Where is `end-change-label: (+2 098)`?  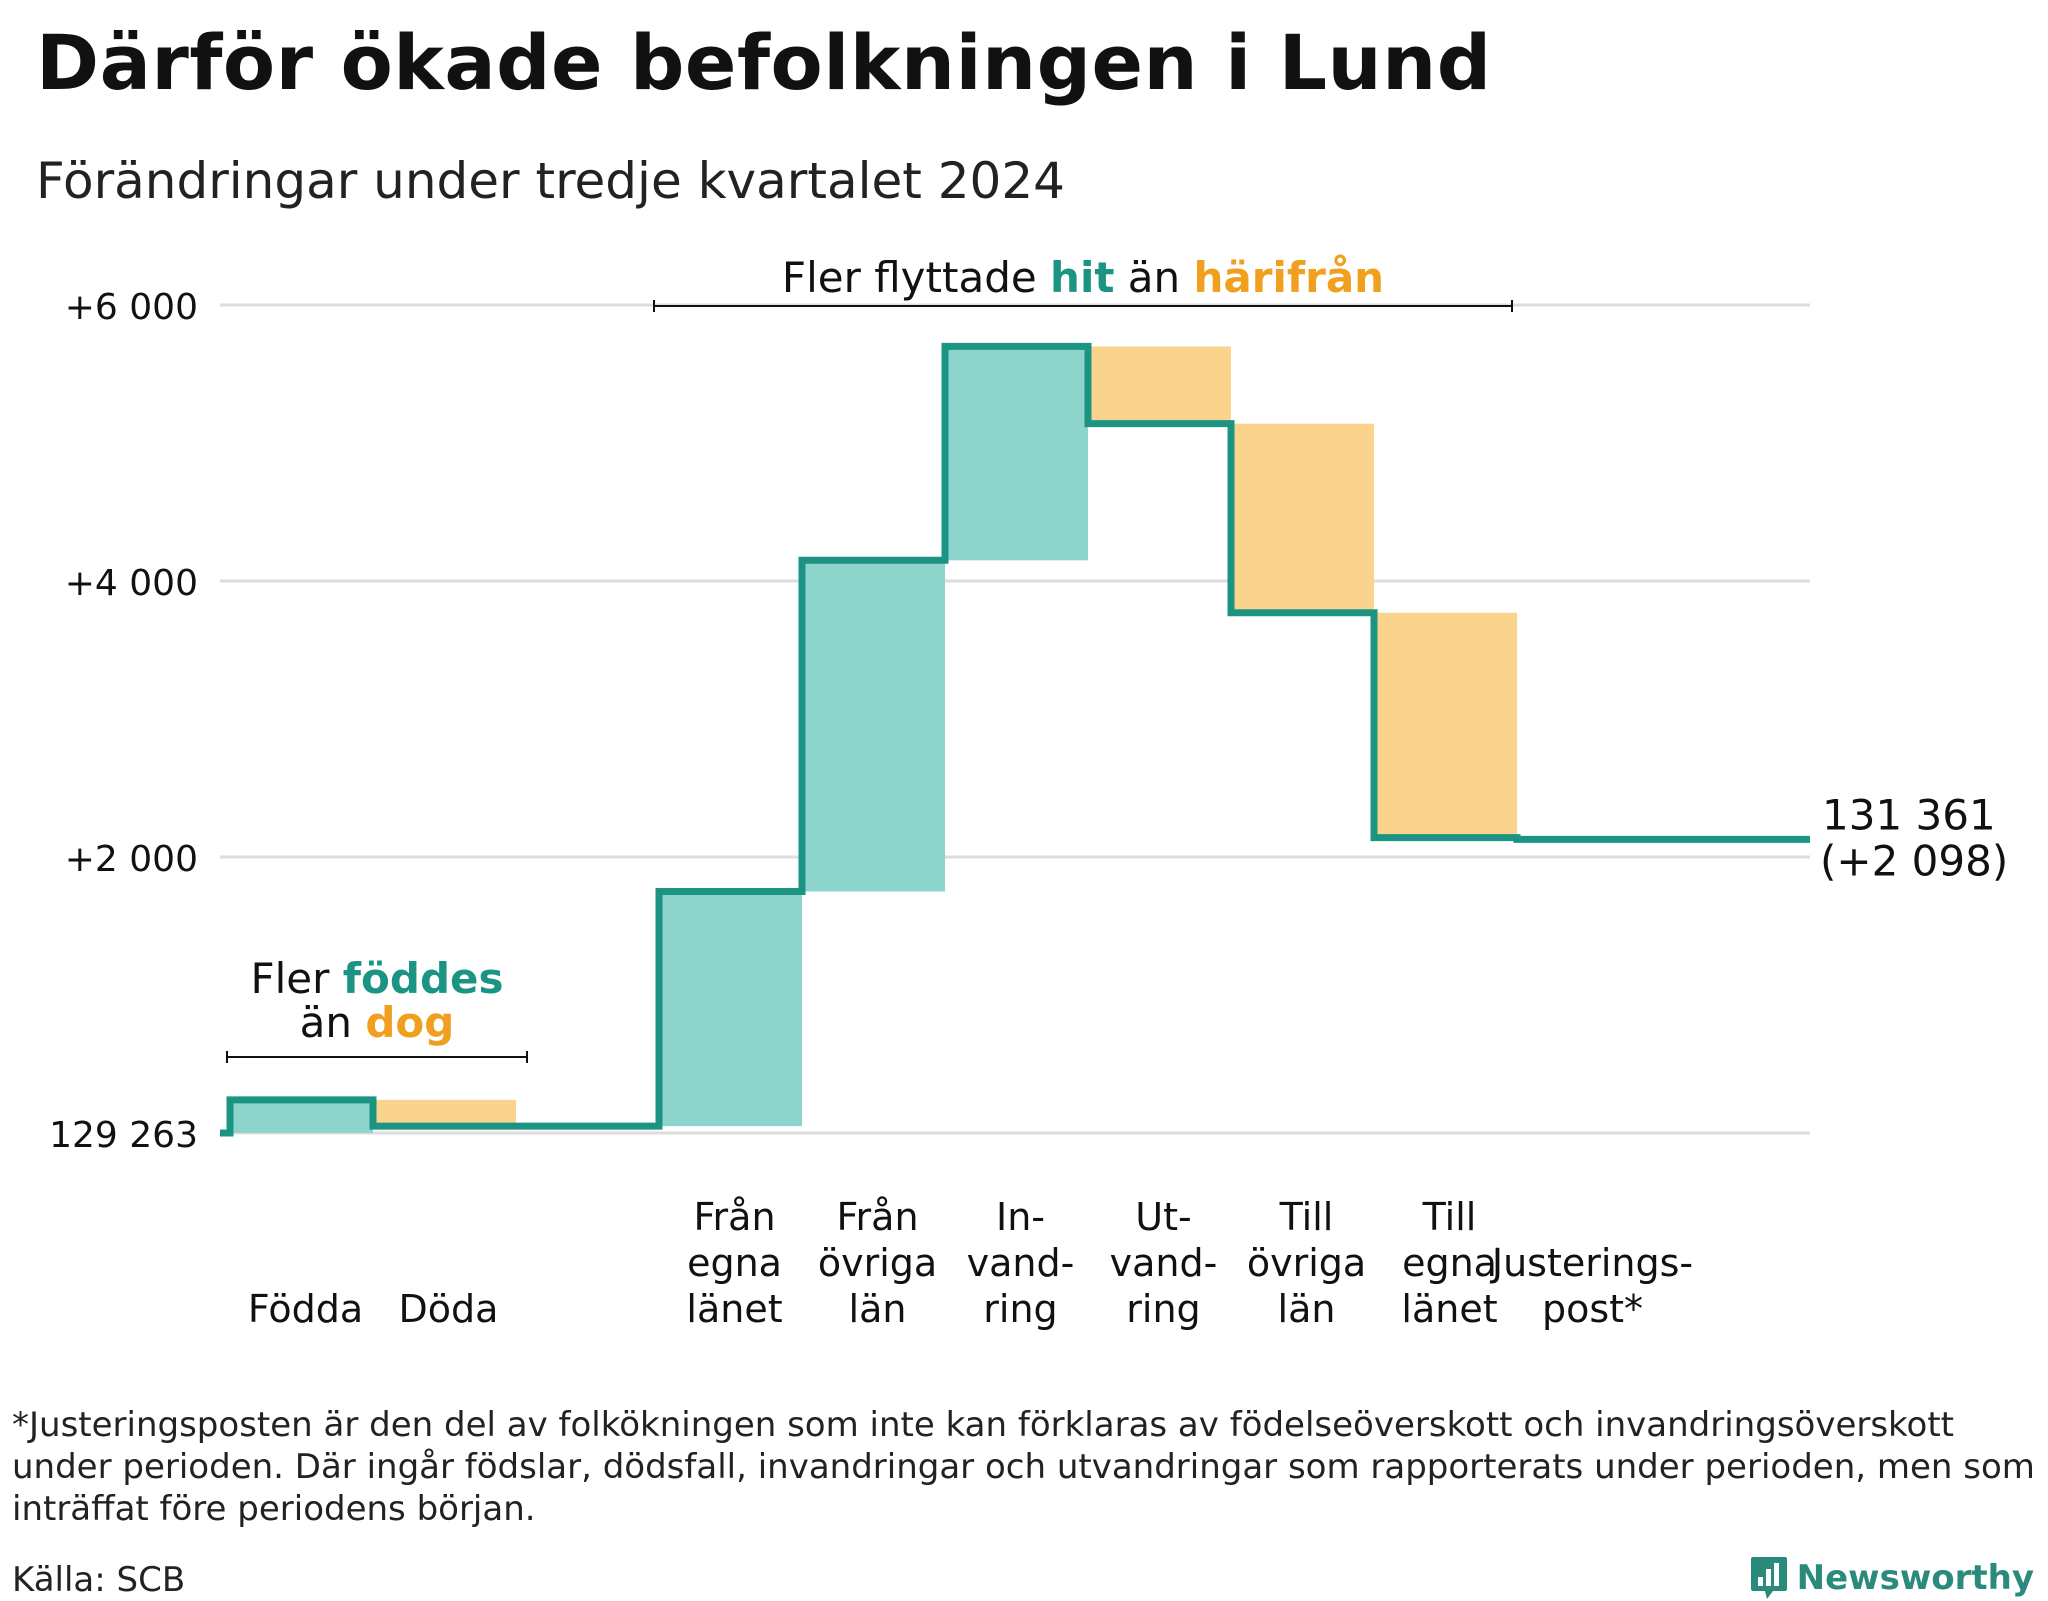 end-change-label: (+2 098) is located at coordinates (1914, 860).